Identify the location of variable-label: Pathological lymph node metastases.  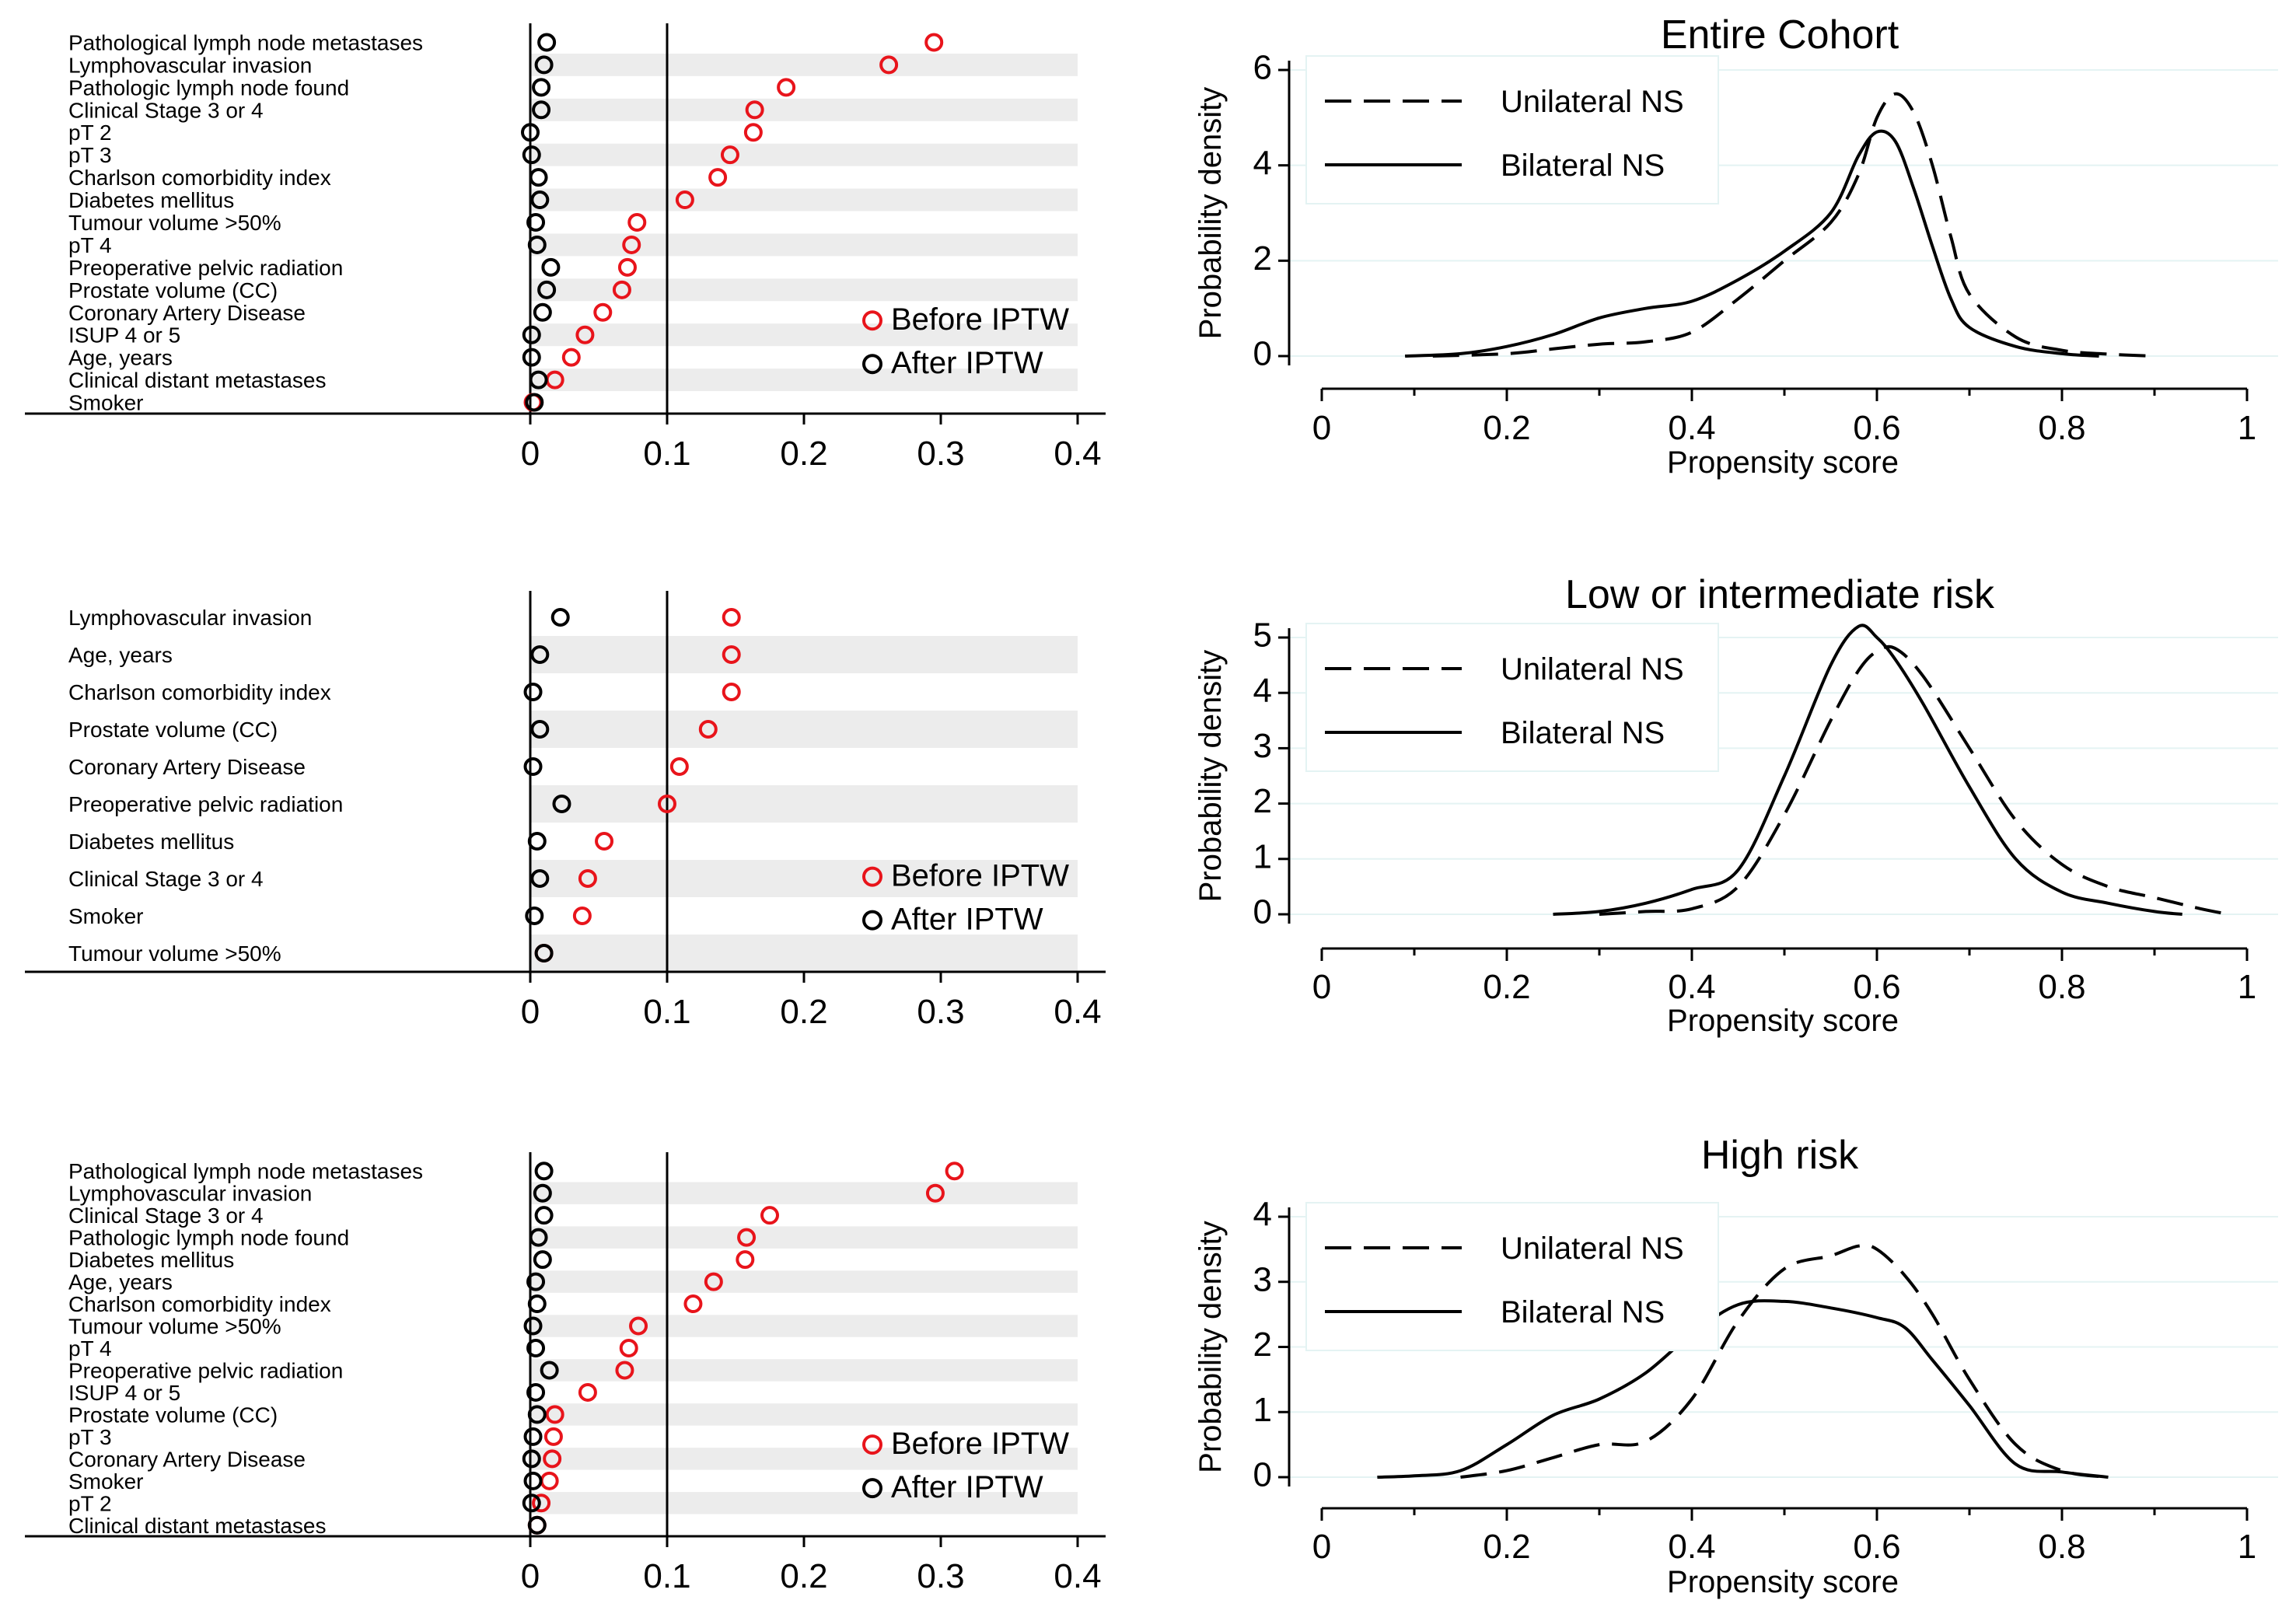
(245, 1171).